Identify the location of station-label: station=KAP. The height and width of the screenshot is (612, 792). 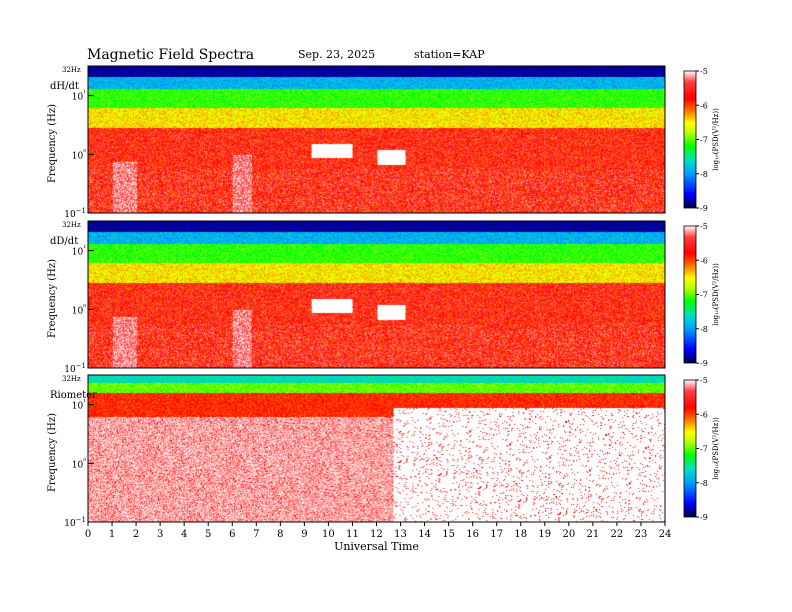
(449, 54).